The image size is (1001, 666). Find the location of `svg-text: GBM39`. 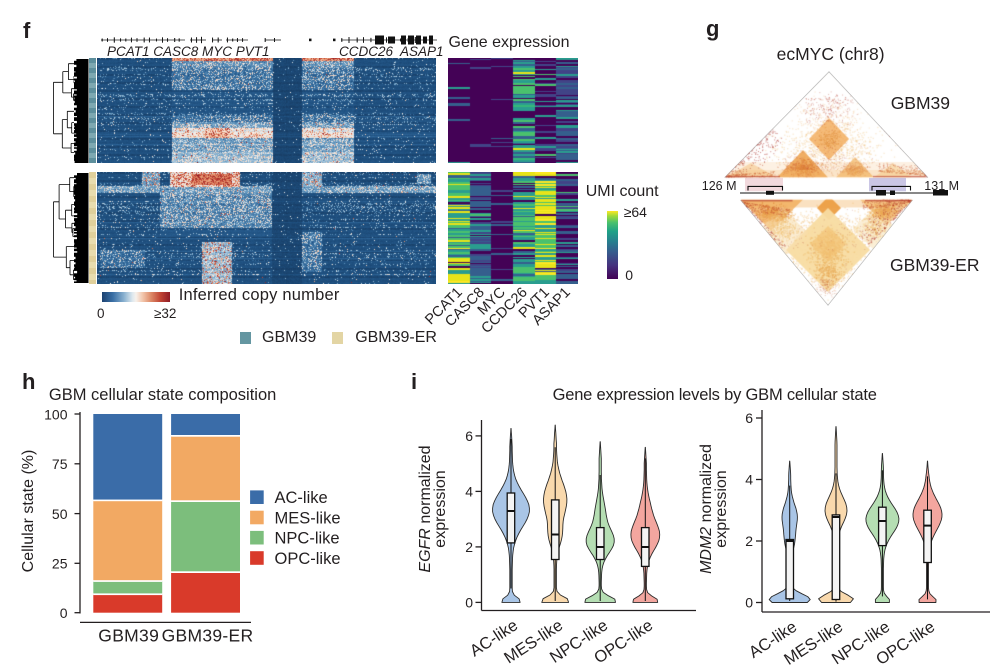

svg-text: GBM39 is located at coordinates (128, 636).